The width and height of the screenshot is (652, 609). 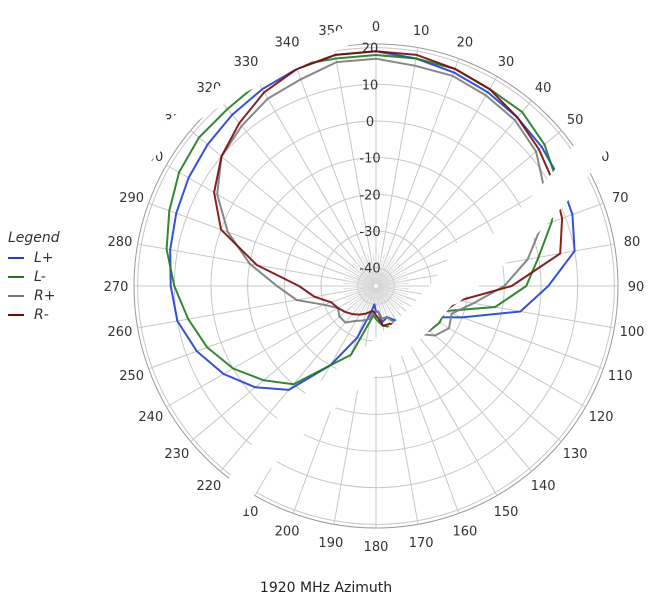 I want to click on angle-tick-label: 140, so click(x=543, y=486).